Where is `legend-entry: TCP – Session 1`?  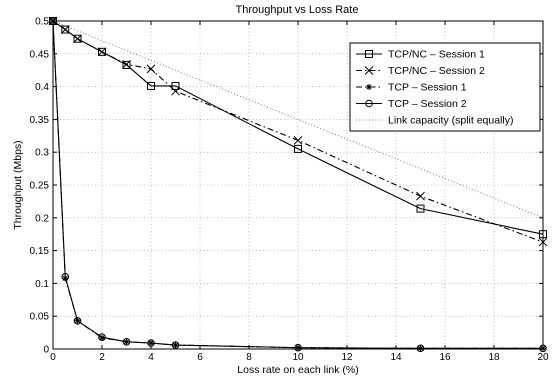 legend-entry: TCP – Session 1 is located at coordinates (411, 88).